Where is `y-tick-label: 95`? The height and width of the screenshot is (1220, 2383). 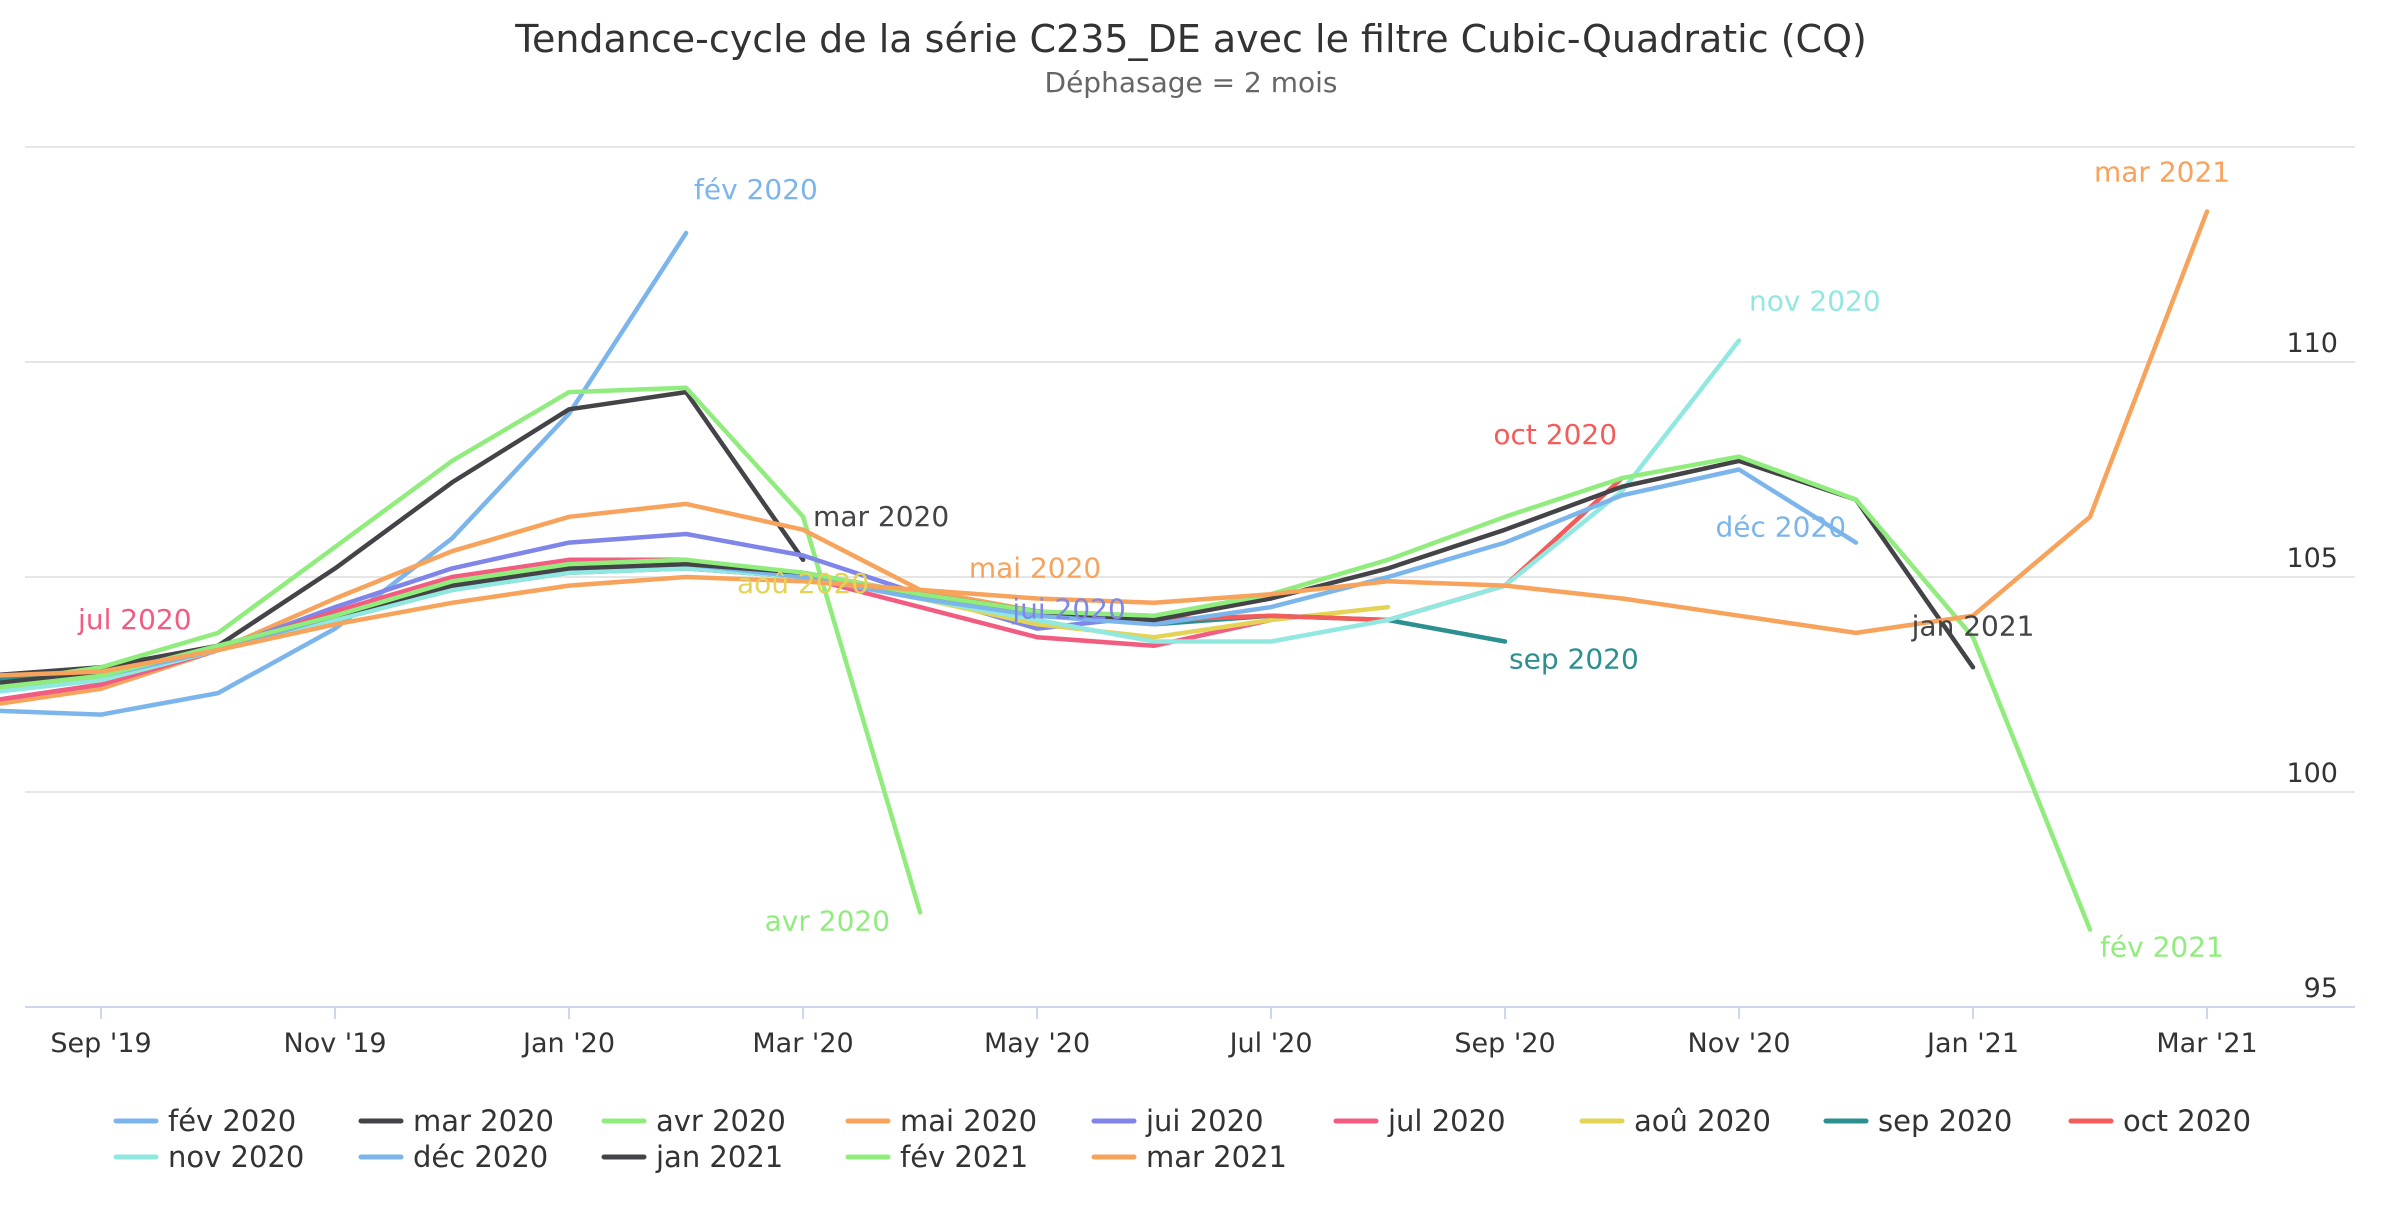
y-tick-label: 95 is located at coordinates (2321, 988).